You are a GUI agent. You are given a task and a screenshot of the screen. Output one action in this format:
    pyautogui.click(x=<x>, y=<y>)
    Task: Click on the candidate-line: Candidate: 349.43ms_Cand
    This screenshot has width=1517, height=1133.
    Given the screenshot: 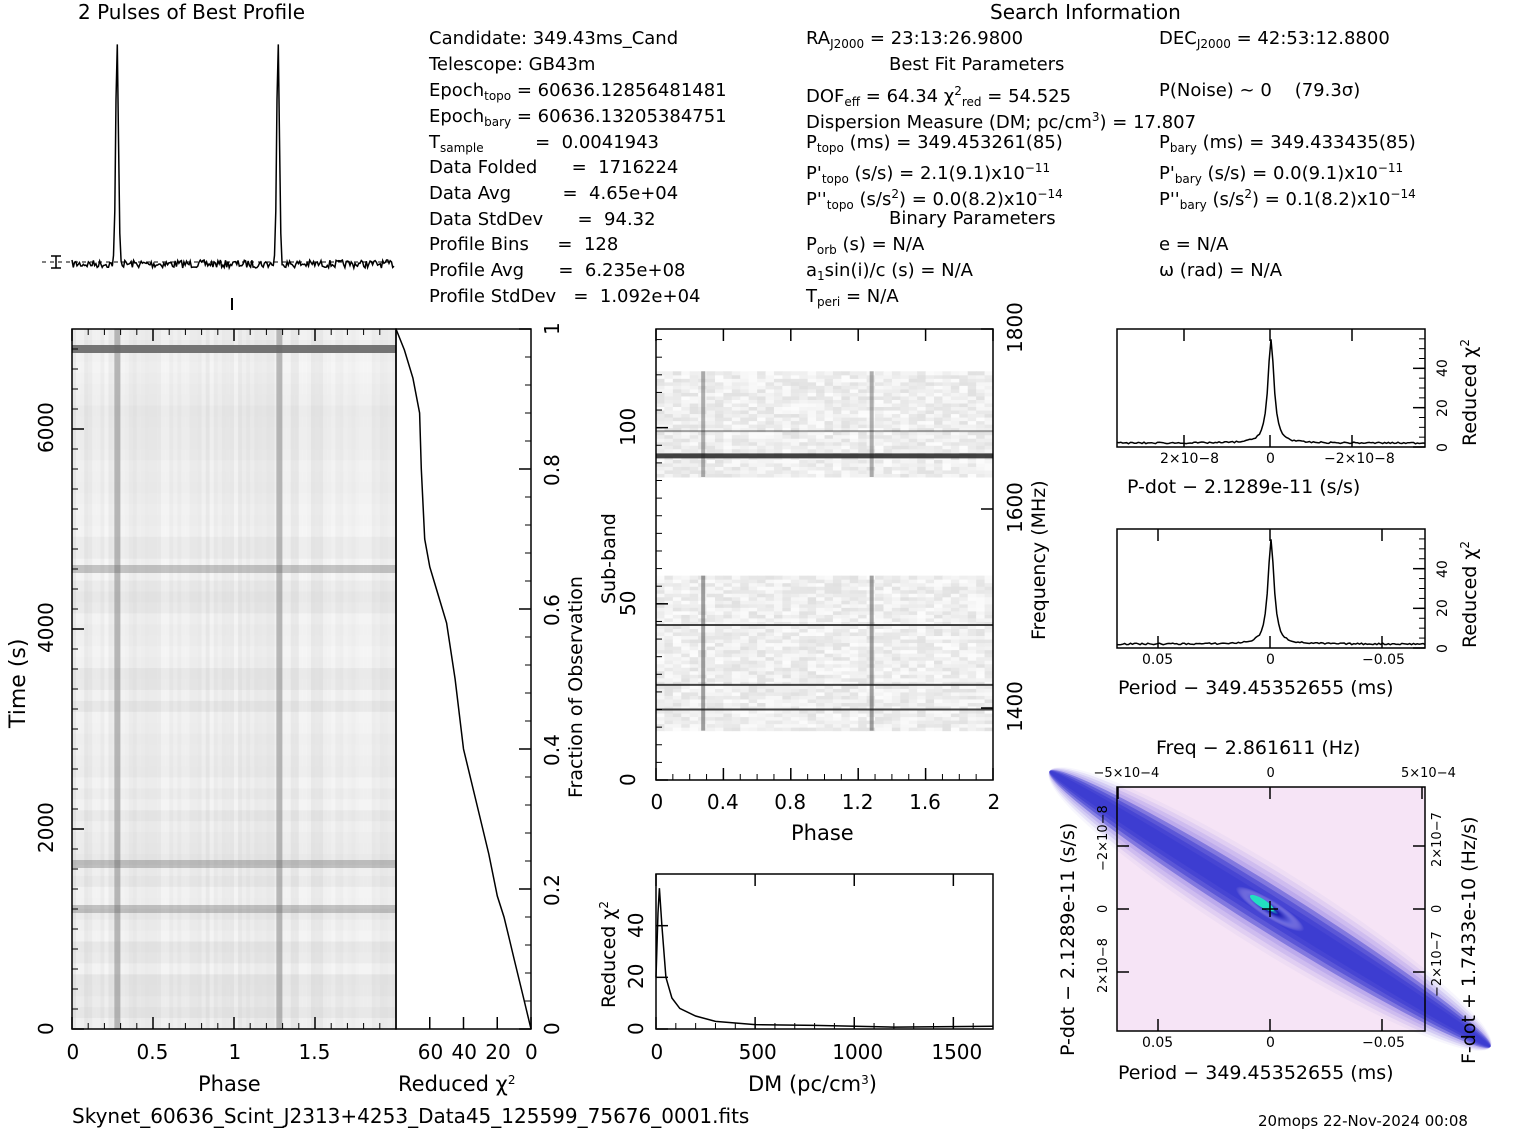 What is the action you would take?
    pyautogui.click(x=554, y=38)
    